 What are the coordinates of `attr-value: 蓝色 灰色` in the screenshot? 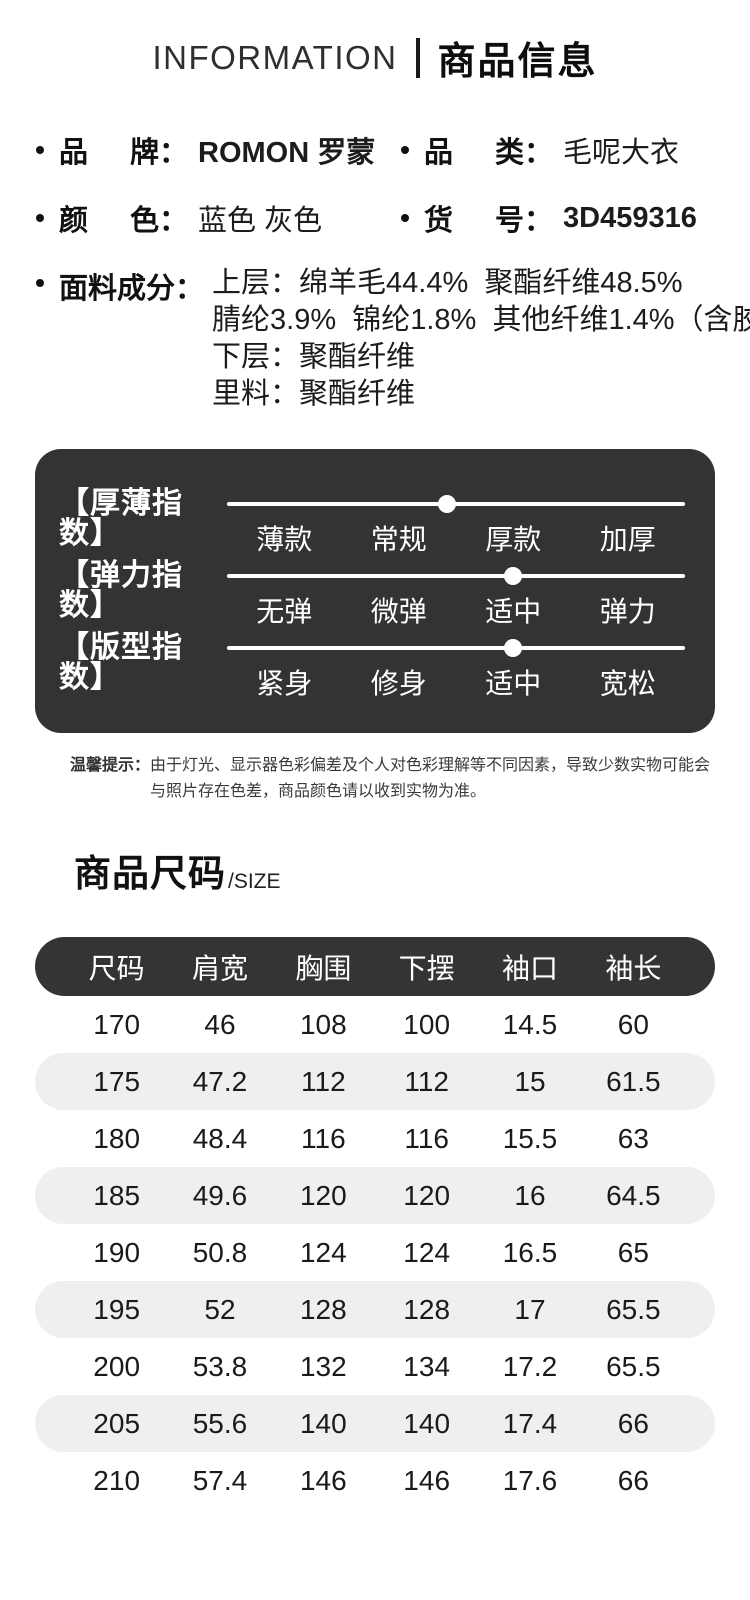 It's located at (260, 221).